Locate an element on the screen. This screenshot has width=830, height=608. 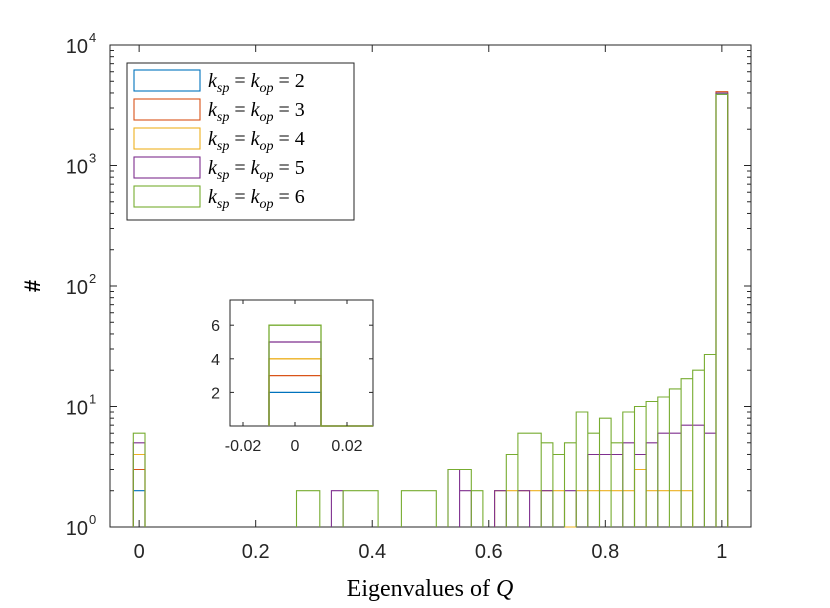
inset-y-tick-label: 2 is located at coordinates (215, 393).